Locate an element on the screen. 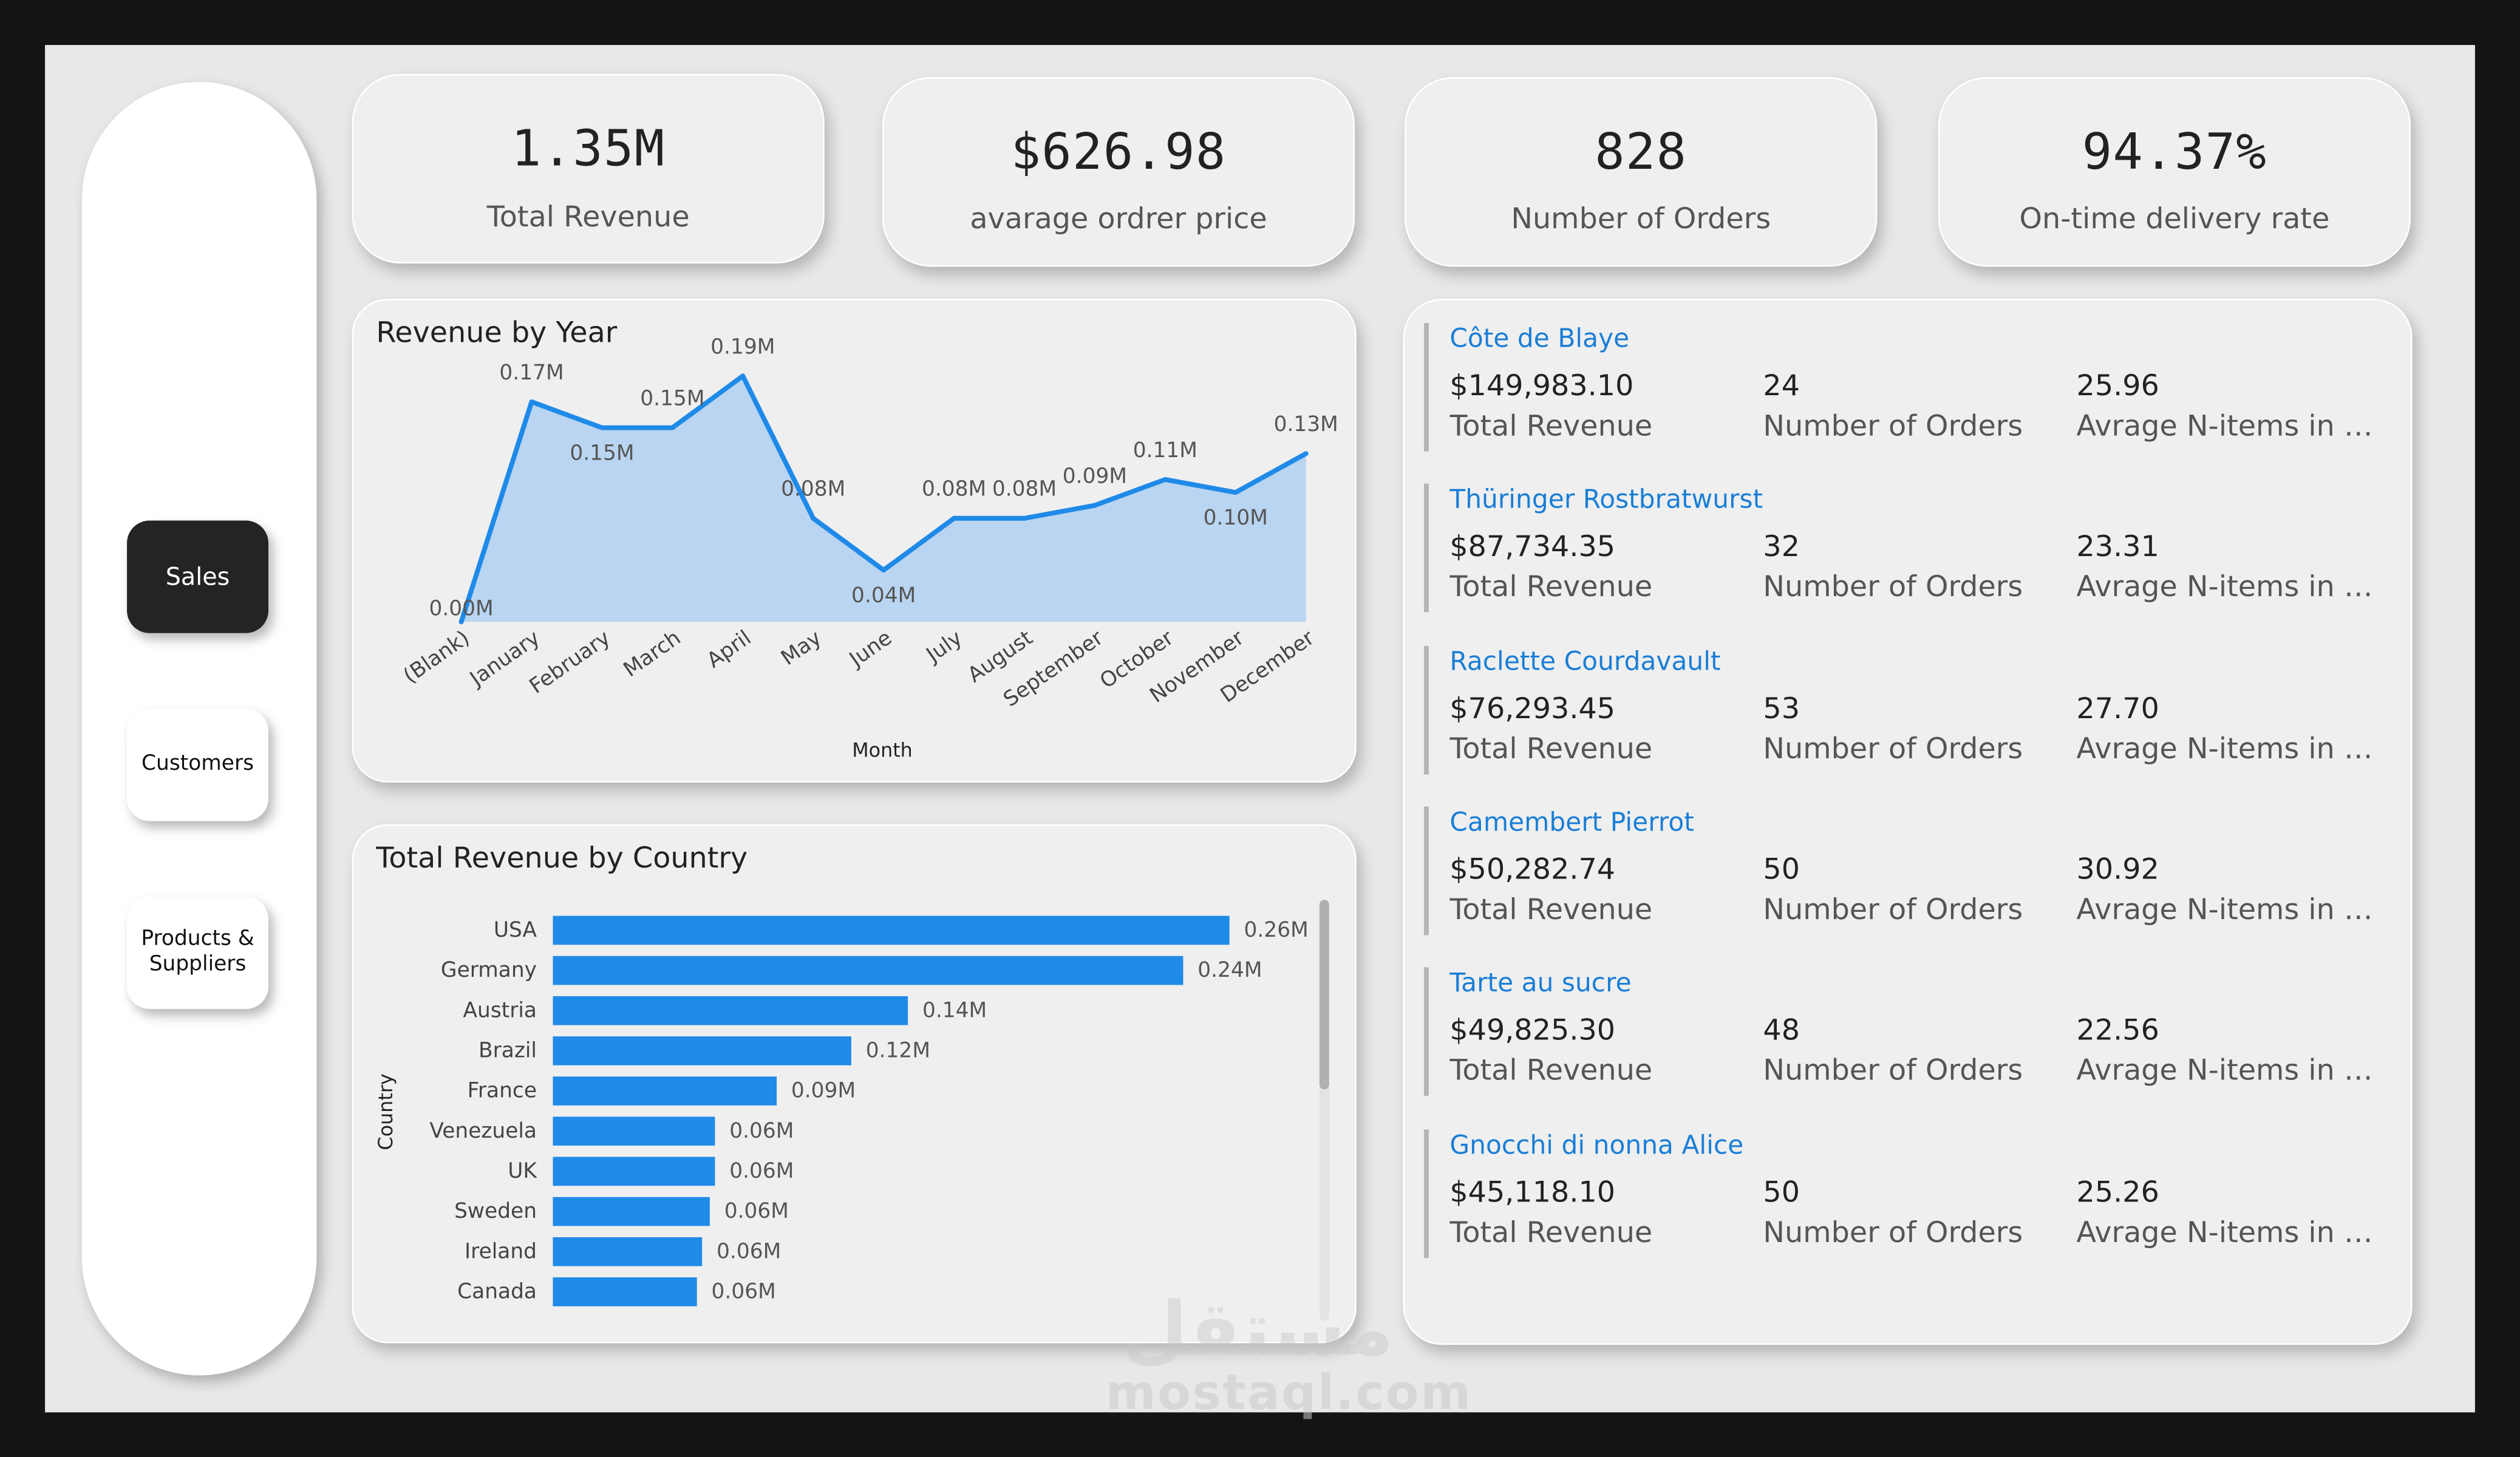 The image size is (2520, 1457). nav-products-suppliers-button: Products & Suppliers is located at coordinates (197, 953).